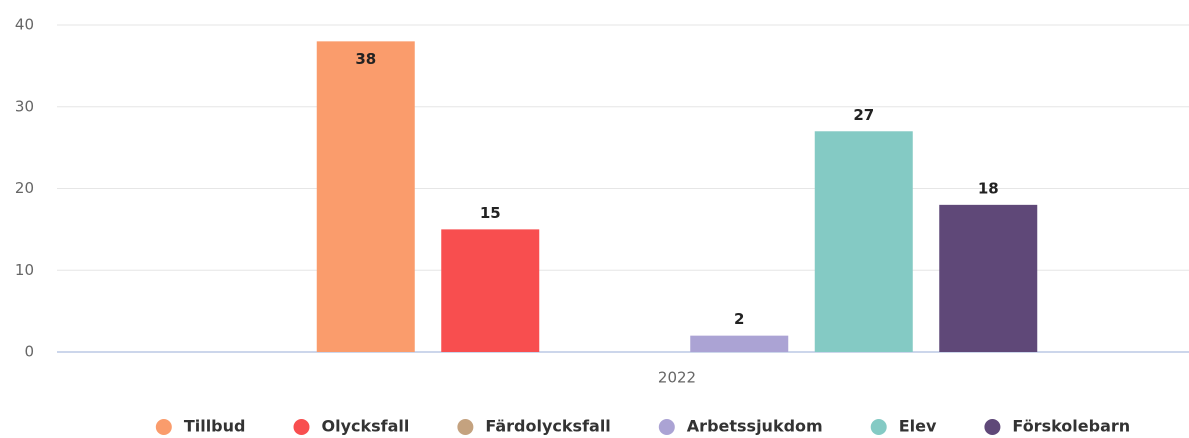 This screenshot has width=1189, height=438. I want to click on y-tick-label: 20, so click(24, 188).